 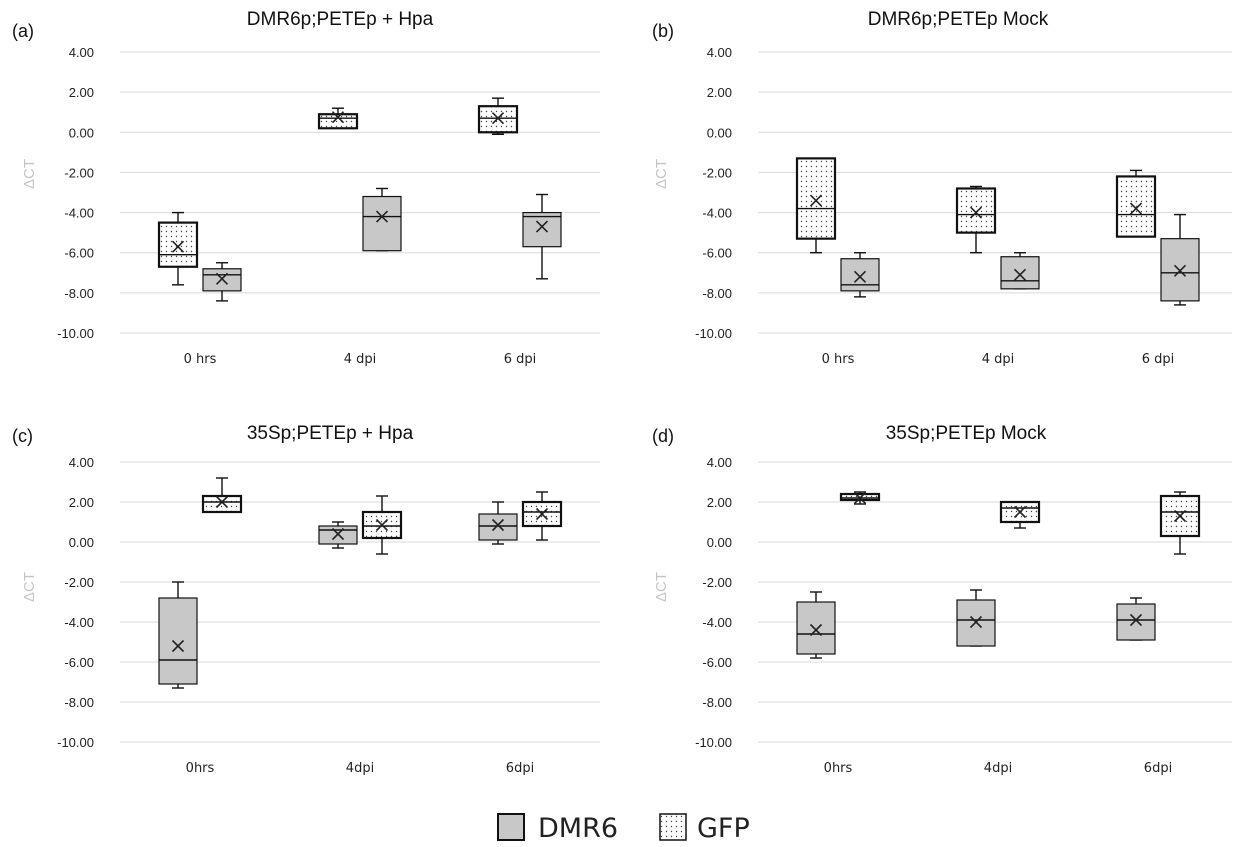 I want to click on chart-title: 35Sp;PETEp + Hpa, so click(x=330, y=433).